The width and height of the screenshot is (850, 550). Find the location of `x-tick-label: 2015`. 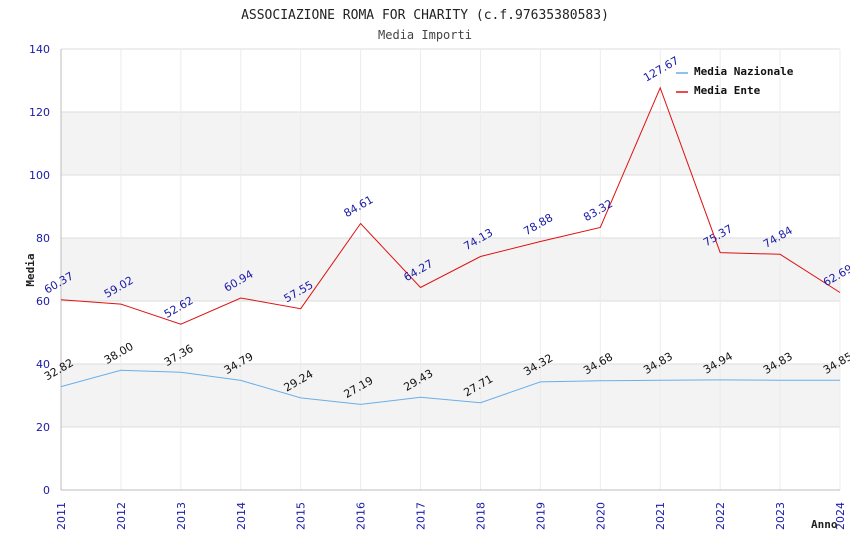

x-tick-label: 2015 is located at coordinates (301, 516).